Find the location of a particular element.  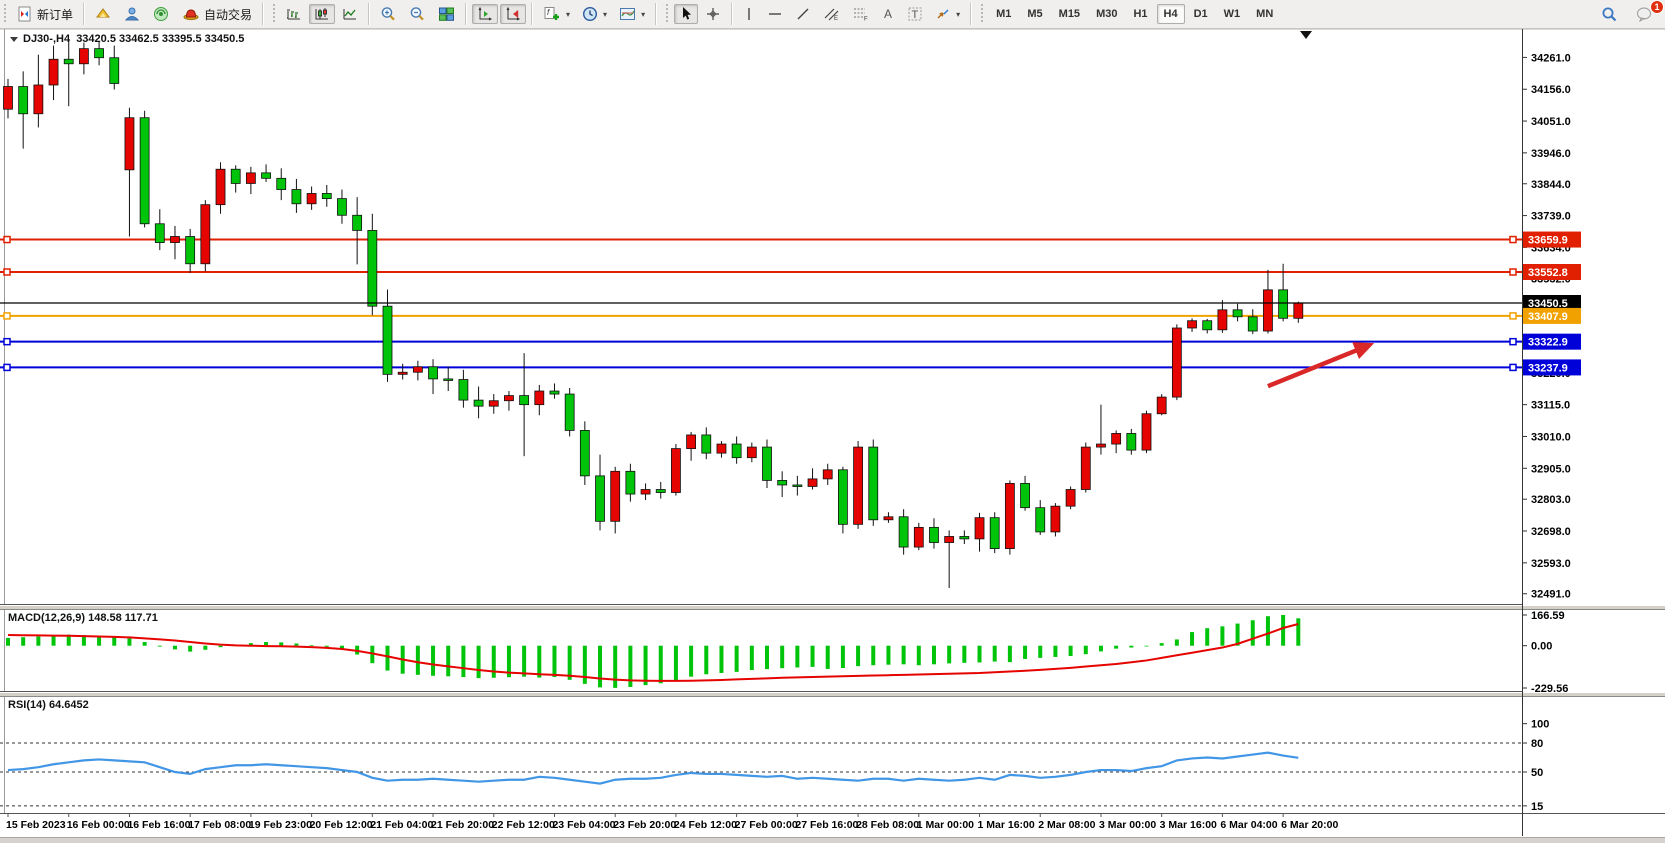

tile-windows-button is located at coordinates (446, 14).